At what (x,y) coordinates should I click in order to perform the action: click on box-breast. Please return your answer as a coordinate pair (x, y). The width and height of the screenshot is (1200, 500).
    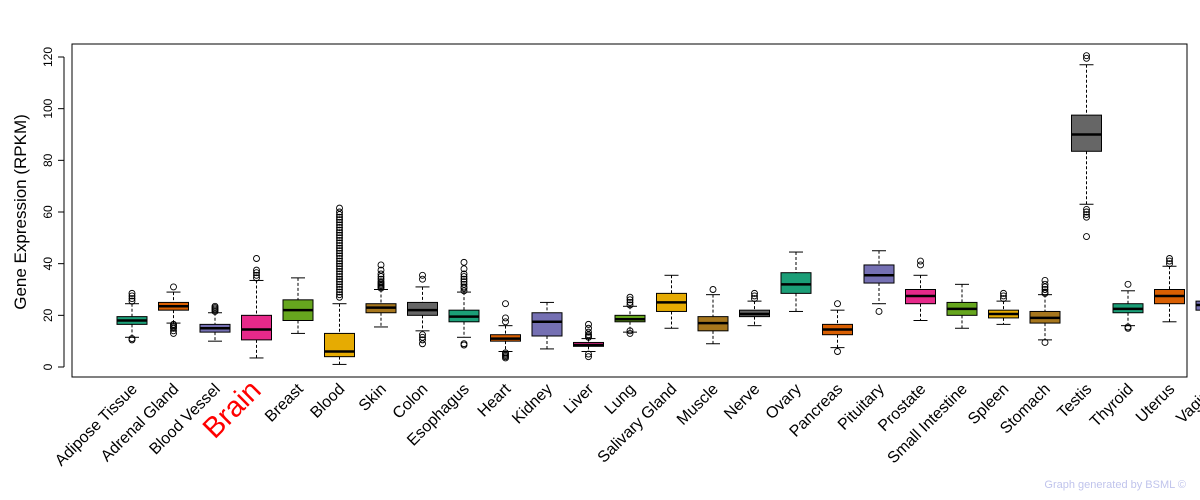
    Looking at the image, I should click on (298, 305).